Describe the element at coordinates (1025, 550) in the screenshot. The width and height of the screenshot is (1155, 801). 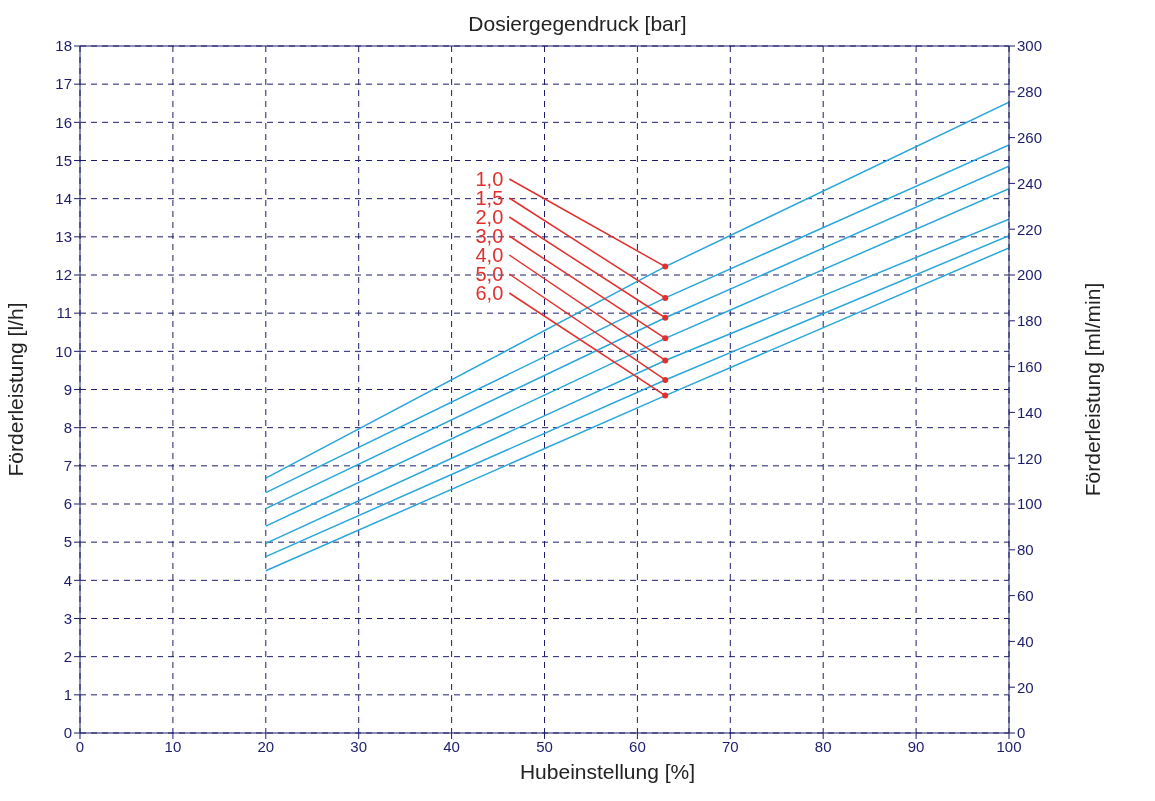
I see `y2-tick-label: 80` at that location.